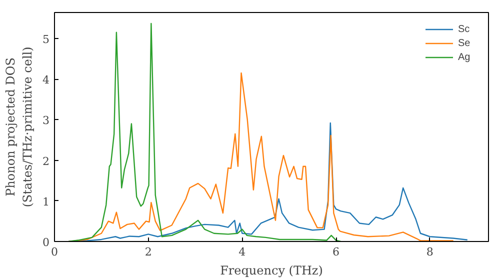 The height and width of the screenshot is (280, 500). What do you see at coordinates (464, 29) in the screenshot?
I see `legend-label: Sc` at bounding box center [464, 29].